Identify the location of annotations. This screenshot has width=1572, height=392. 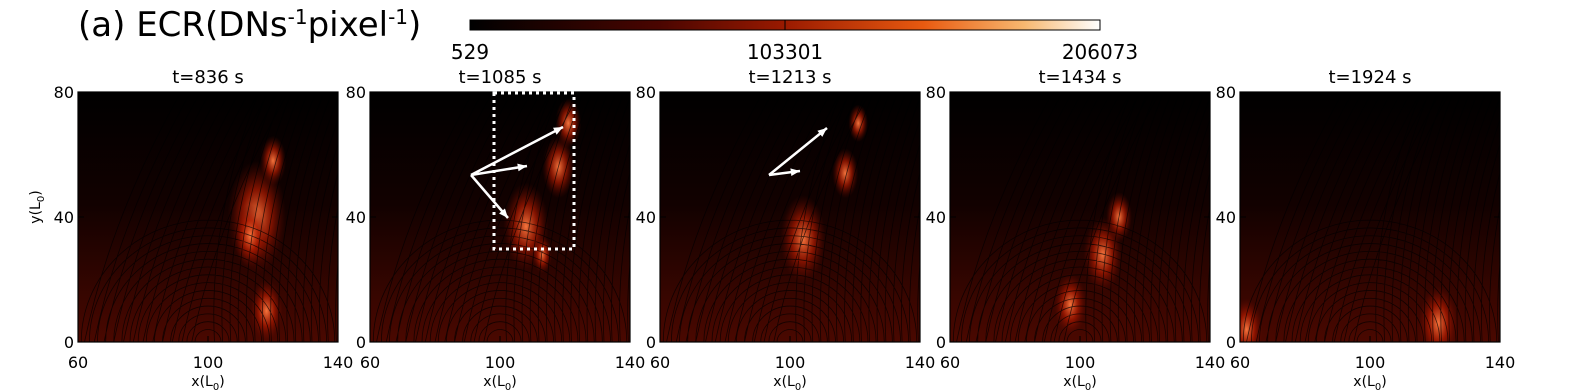
(649, 171).